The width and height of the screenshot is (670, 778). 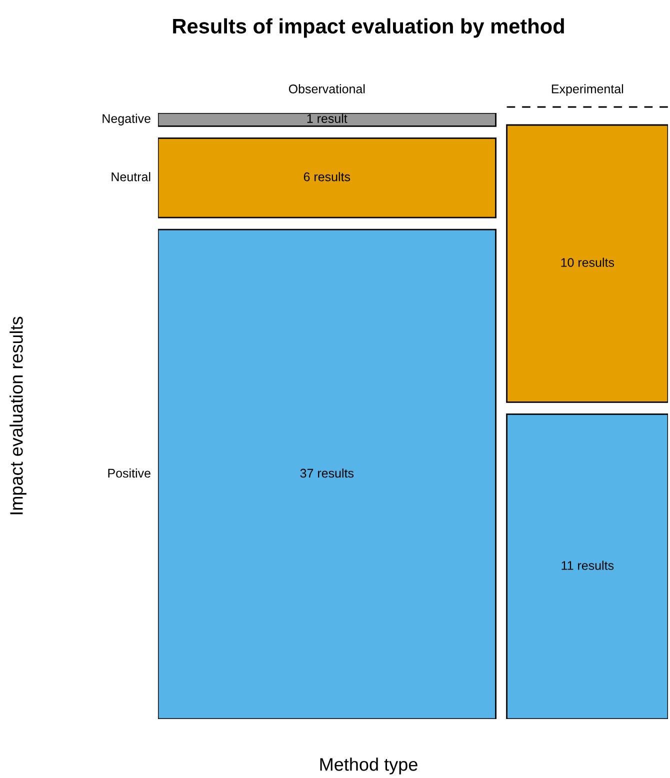 What do you see at coordinates (131, 177) in the screenshot?
I see `series-label: Neutral` at bounding box center [131, 177].